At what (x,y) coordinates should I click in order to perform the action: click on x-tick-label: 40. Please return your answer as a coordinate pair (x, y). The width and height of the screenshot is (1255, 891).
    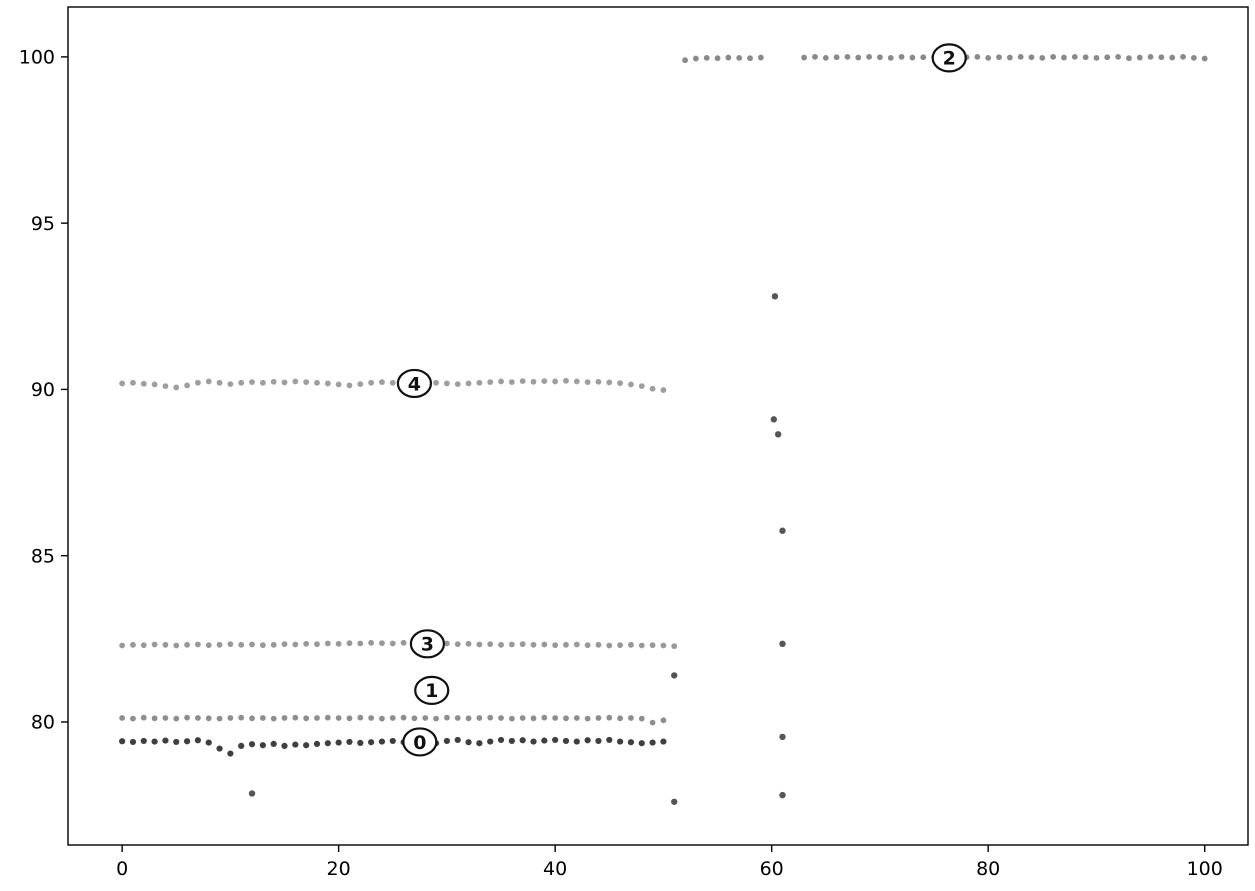
    Looking at the image, I should click on (555, 869).